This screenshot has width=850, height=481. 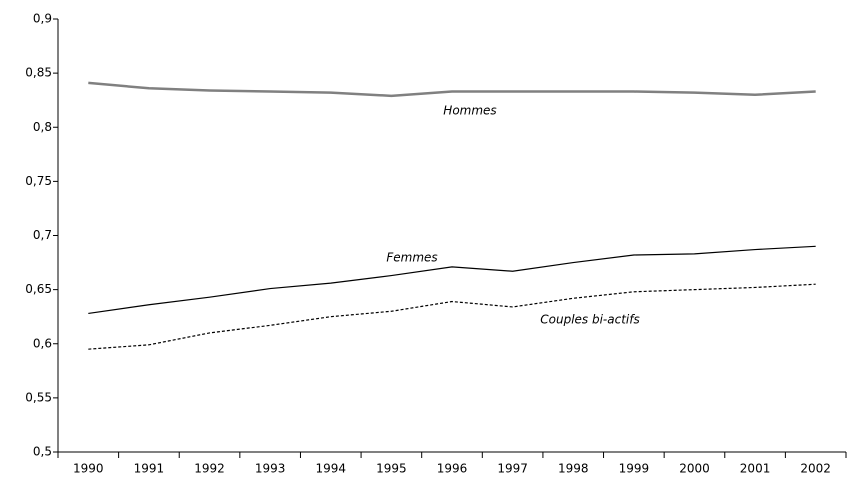 I want to click on x-tick-label: 1990, so click(x=88, y=469).